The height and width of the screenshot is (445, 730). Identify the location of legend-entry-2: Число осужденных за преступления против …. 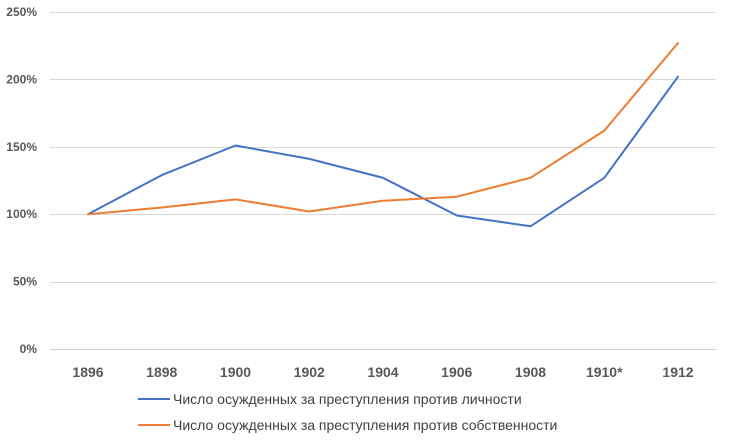
(347, 425).